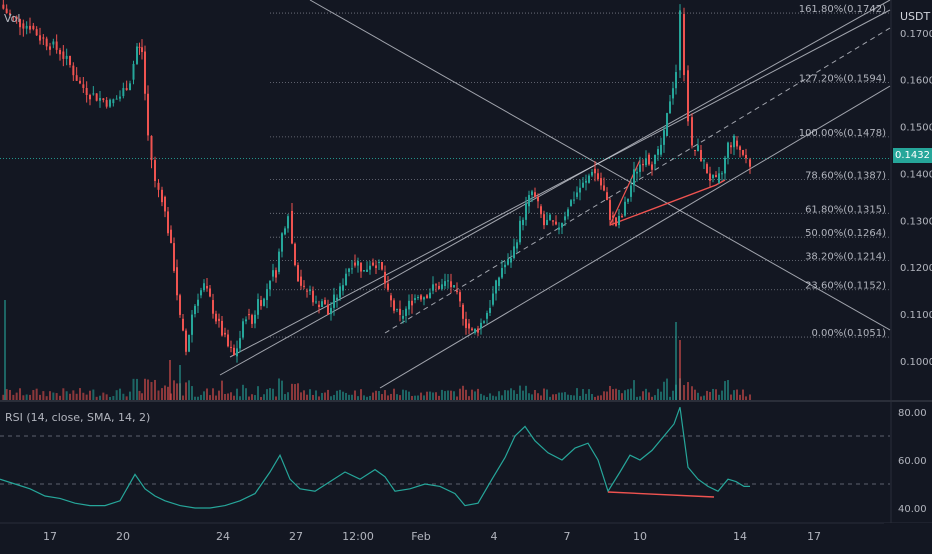 Image resolution: width=932 pixels, height=554 pixels. What do you see at coordinates (567, 536) in the screenshot?
I see `time-tick-label: 7` at bounding box center [567, 536].